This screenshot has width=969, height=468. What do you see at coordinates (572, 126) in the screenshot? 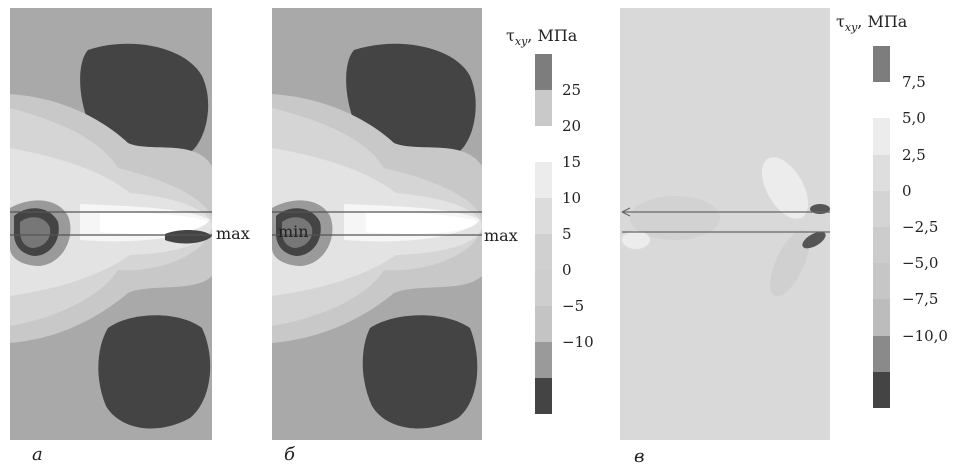
I see `colorbar-1-tick-label: 20` at bounding box center [572, 126].